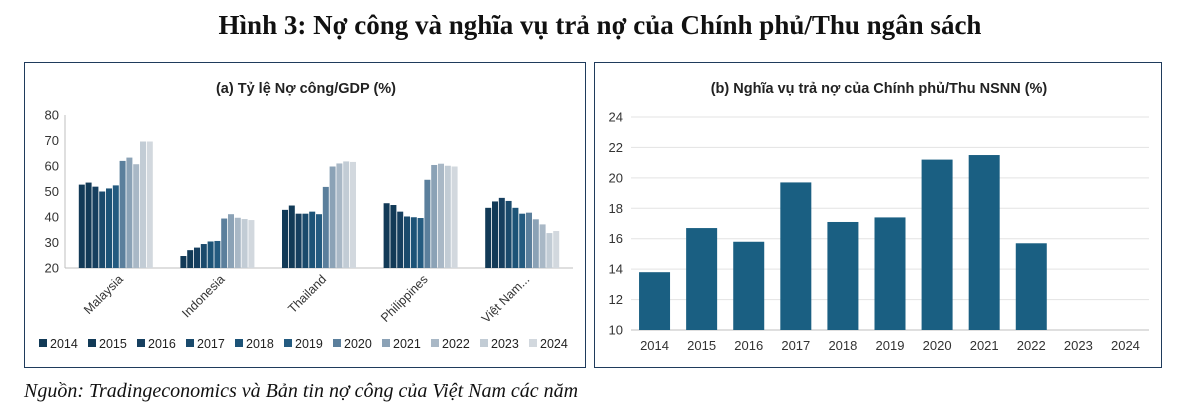 The height and width of the screenshot is (414, 1200). What do you see at coordinates (616, 330) in the screenshot?
I see `y-tick-label: 10` at bounding box center [616, 330].